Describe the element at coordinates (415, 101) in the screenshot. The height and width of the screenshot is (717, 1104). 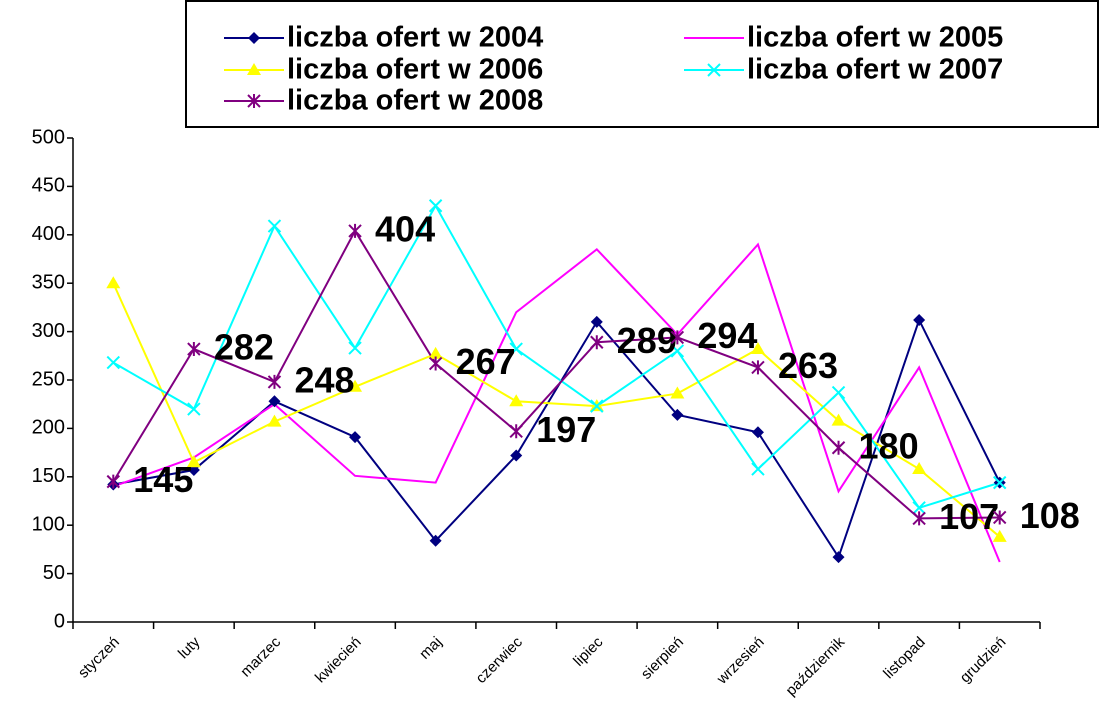
I see `legend-label: liczba ofert w 2008` at that location.